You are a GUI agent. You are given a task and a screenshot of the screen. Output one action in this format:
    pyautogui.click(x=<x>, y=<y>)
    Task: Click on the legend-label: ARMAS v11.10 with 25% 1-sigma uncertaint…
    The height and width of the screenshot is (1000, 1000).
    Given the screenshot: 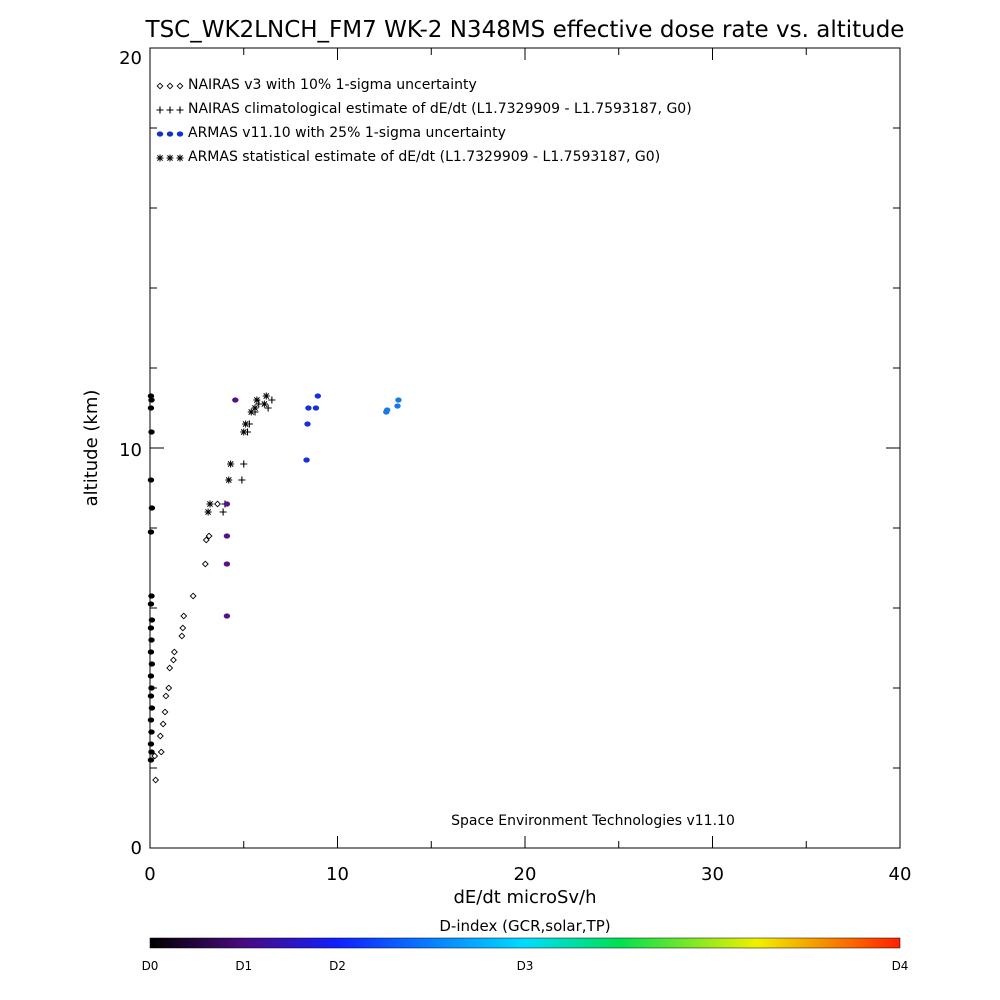 What is the action you would take?
    pyautogui.click(x=347, y=133)
    